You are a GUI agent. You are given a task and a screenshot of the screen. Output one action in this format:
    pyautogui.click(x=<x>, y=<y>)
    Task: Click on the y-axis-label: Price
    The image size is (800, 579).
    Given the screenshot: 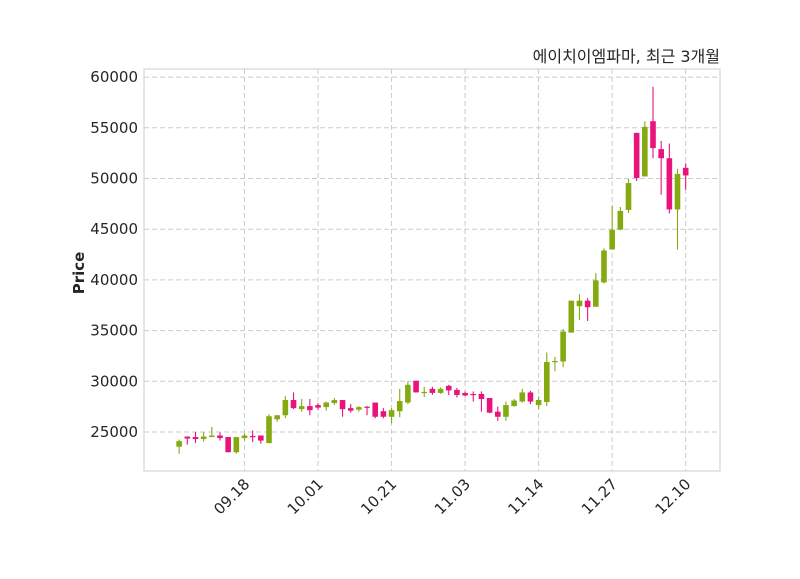 What is the action you would take?
    pyautogui.click(x=79, y=273)
    